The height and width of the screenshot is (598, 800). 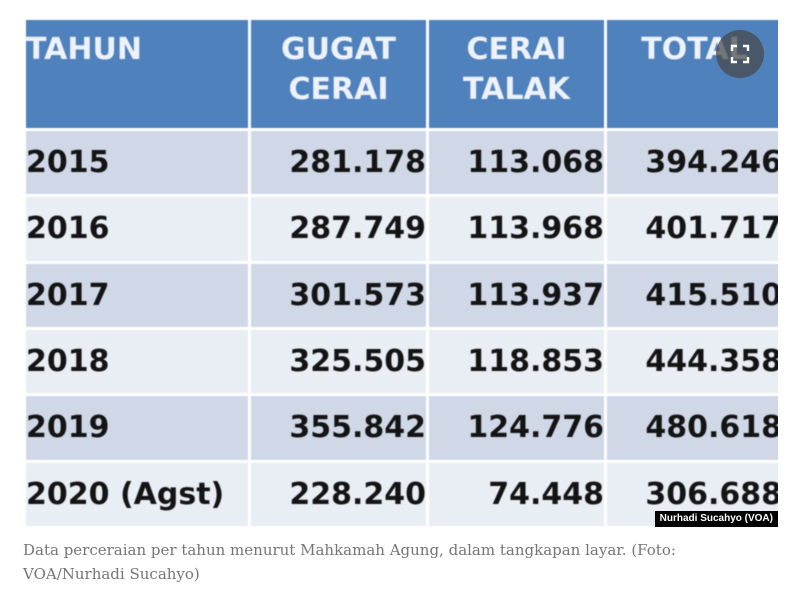 I want to click on cell-cerai-talak: 113.968, so click(x=516, y=229).